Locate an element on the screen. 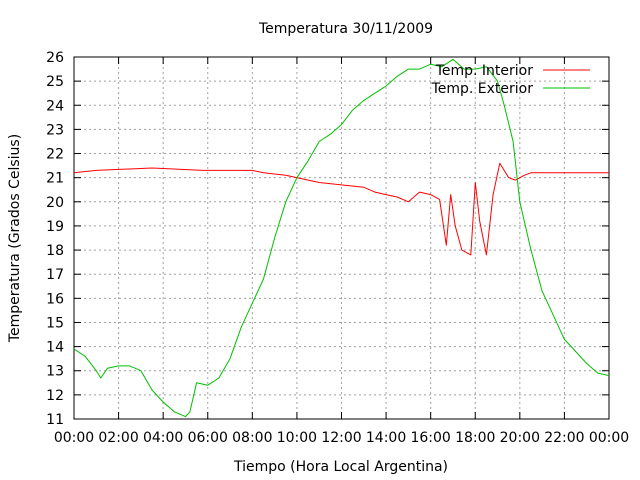 This screenshot has width=640, height=480. y-tick-label: 26 is located at coordinates (55, 58).